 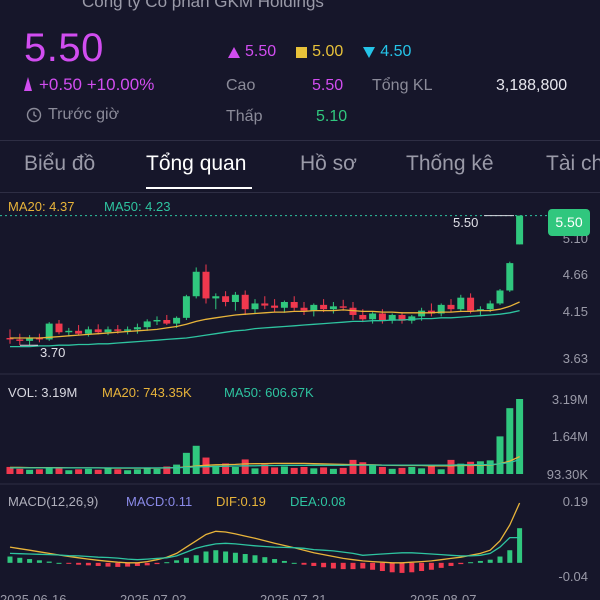 What do you see at coordinates (443, 596) in the screenshot?
I see `x-axis-date: 2025-08-07` at bounding box center [443, 596].